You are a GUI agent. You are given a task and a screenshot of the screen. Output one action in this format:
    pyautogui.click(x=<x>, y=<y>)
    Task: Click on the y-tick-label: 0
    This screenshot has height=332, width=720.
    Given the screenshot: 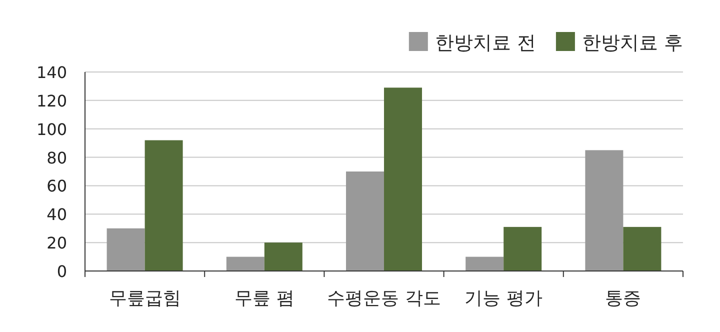 What is the action you would take?
    pyautogui.click(x=61, y=271)
    